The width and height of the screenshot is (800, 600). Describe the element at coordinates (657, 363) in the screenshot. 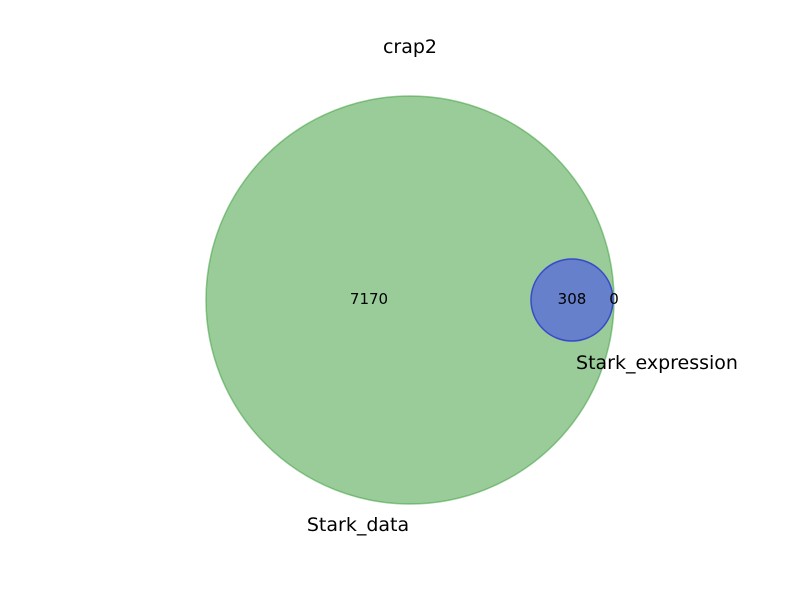

I see `set-label-stark-expression: Stark_expression` at that location.